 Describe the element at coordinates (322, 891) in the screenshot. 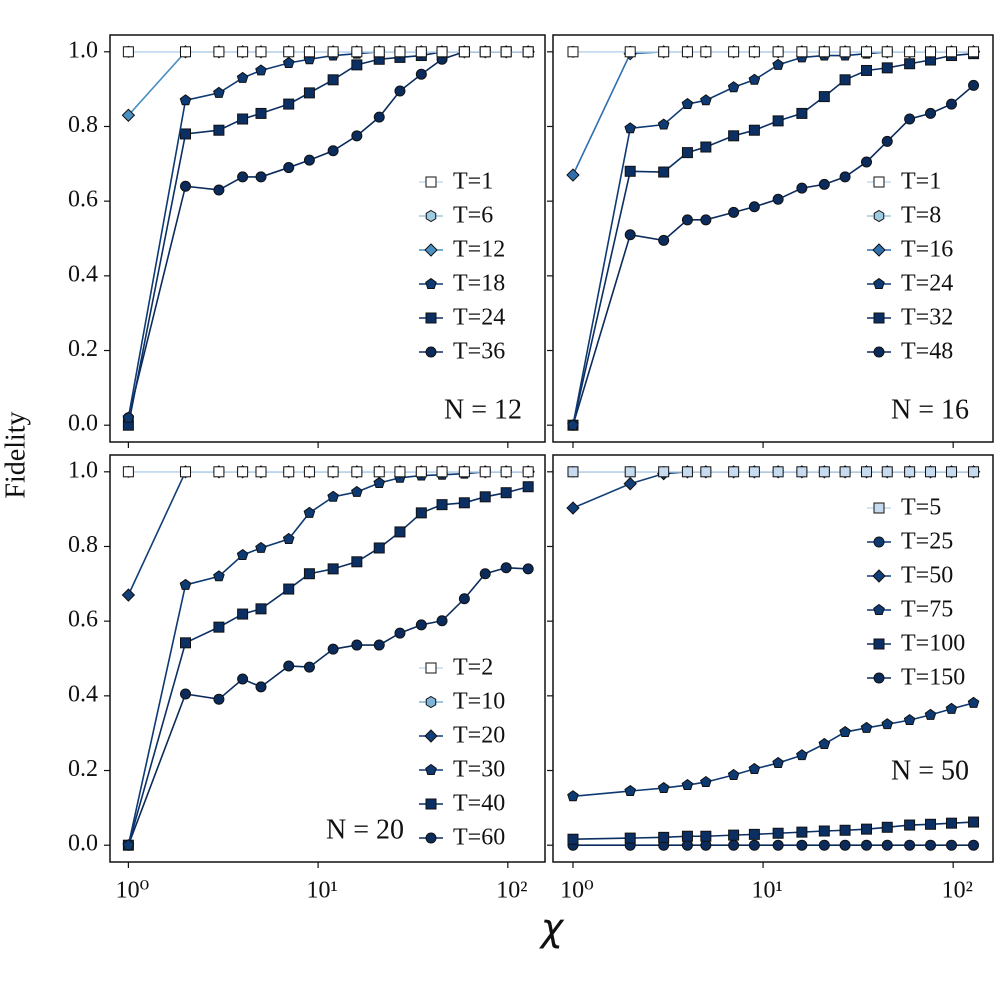

I see `x-tick-label: 10¹` at that location.